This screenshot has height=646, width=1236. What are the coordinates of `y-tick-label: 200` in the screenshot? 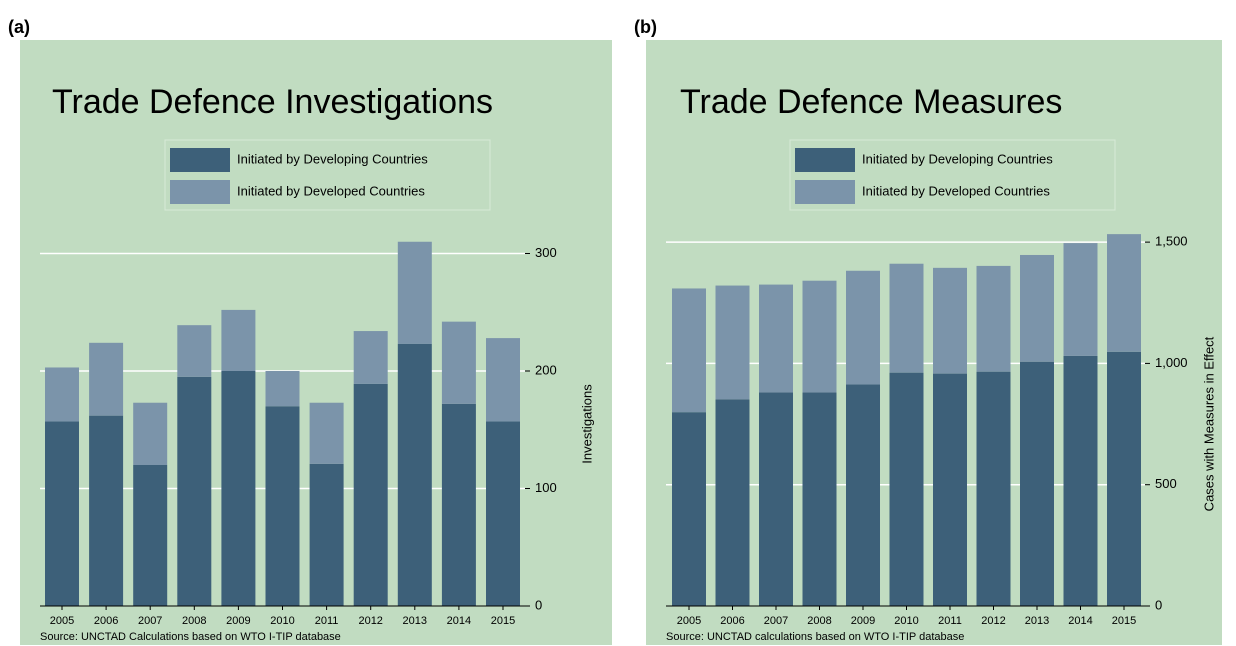 It's located at (546, 369).